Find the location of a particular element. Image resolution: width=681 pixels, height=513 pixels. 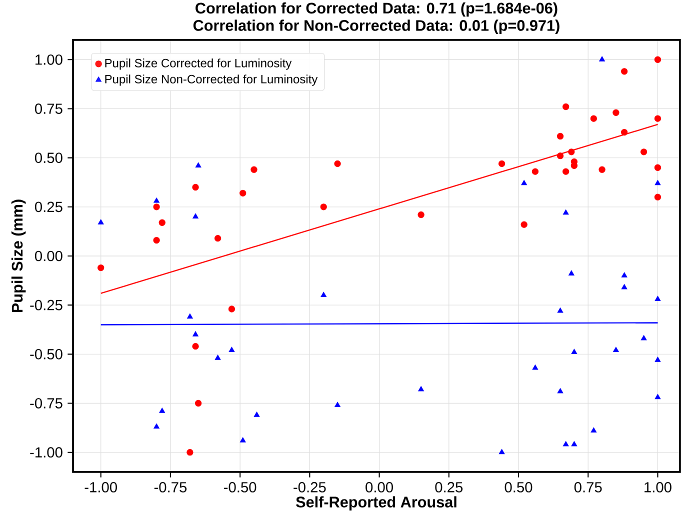

chart-subtitle: Correlation for Non-Corrected Data: 0.01 (p=0.971) is located at coordinates (376, 27).